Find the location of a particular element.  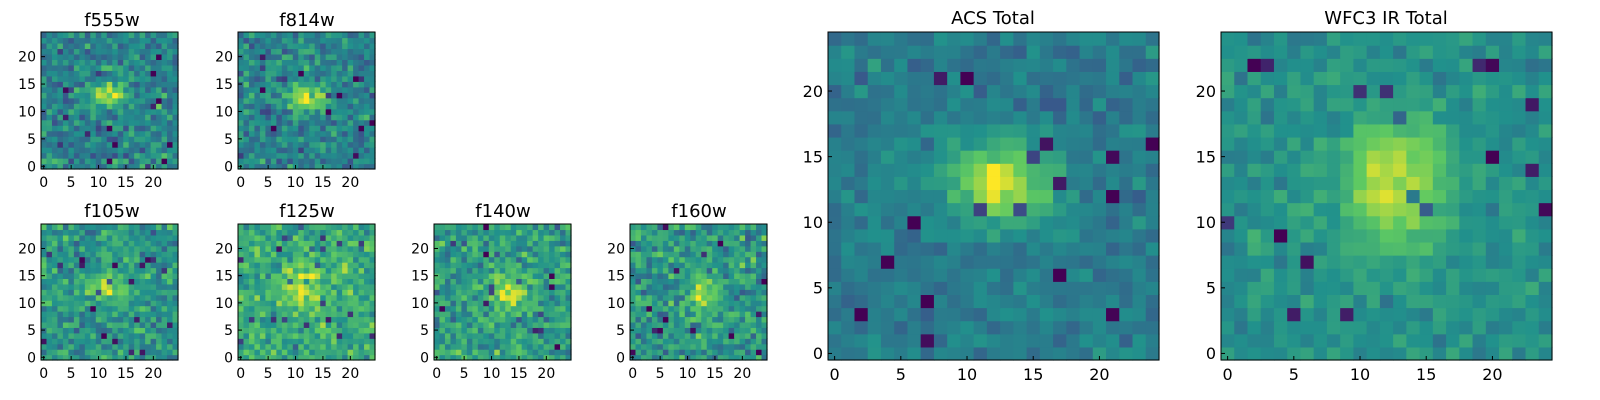

y-tick-label: 5 is located at coordinates (31, 331).